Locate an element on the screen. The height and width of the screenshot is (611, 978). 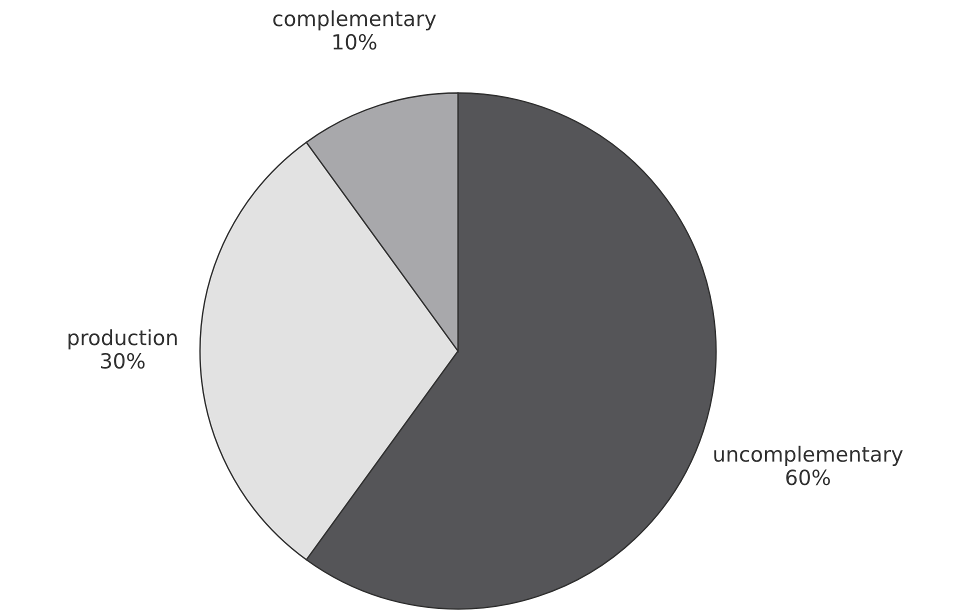
slice-label: uncomplementary is located at coordinates (808, 456).